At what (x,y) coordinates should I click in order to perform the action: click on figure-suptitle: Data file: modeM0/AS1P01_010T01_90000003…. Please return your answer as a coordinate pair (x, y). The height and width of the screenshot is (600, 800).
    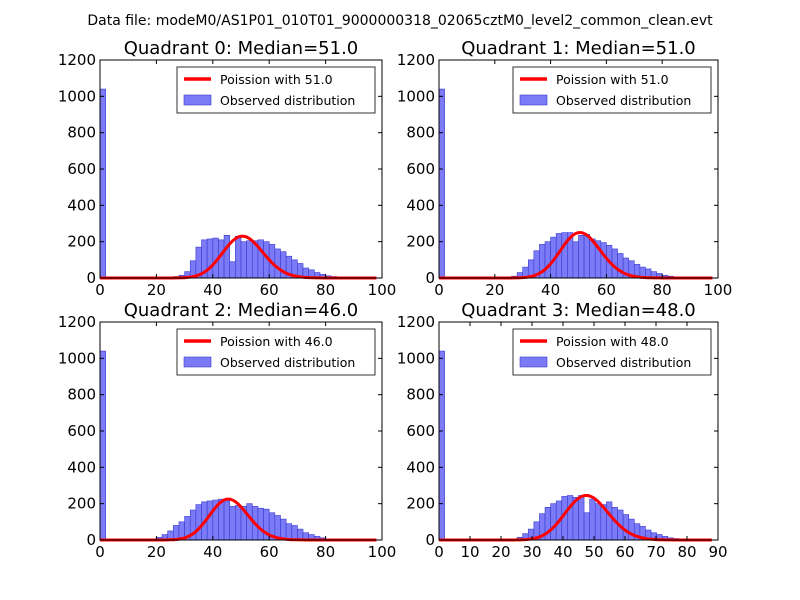
    Looking at the image, I should click on (400, 21).